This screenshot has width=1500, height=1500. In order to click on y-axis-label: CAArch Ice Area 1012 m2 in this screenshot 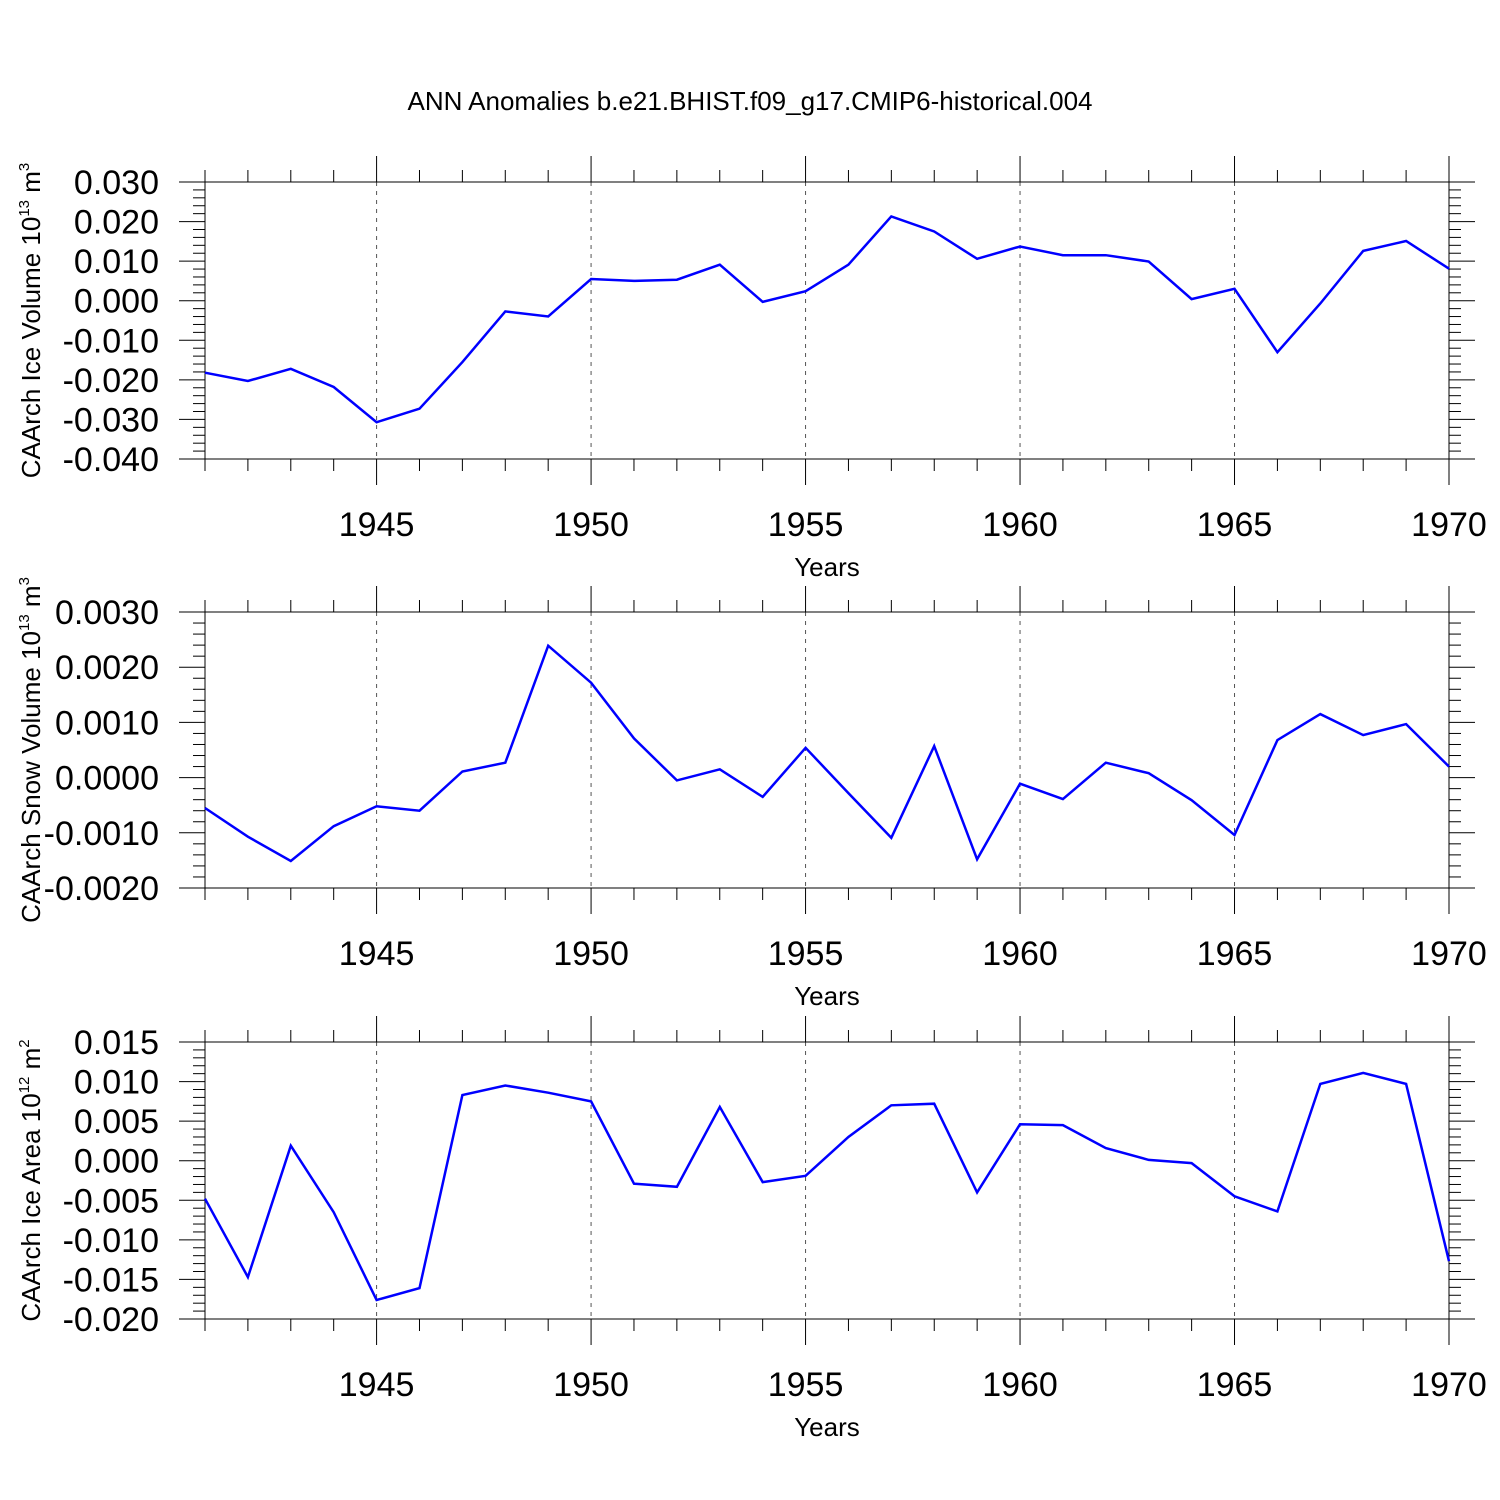, I will do `click(31, 1180)`.